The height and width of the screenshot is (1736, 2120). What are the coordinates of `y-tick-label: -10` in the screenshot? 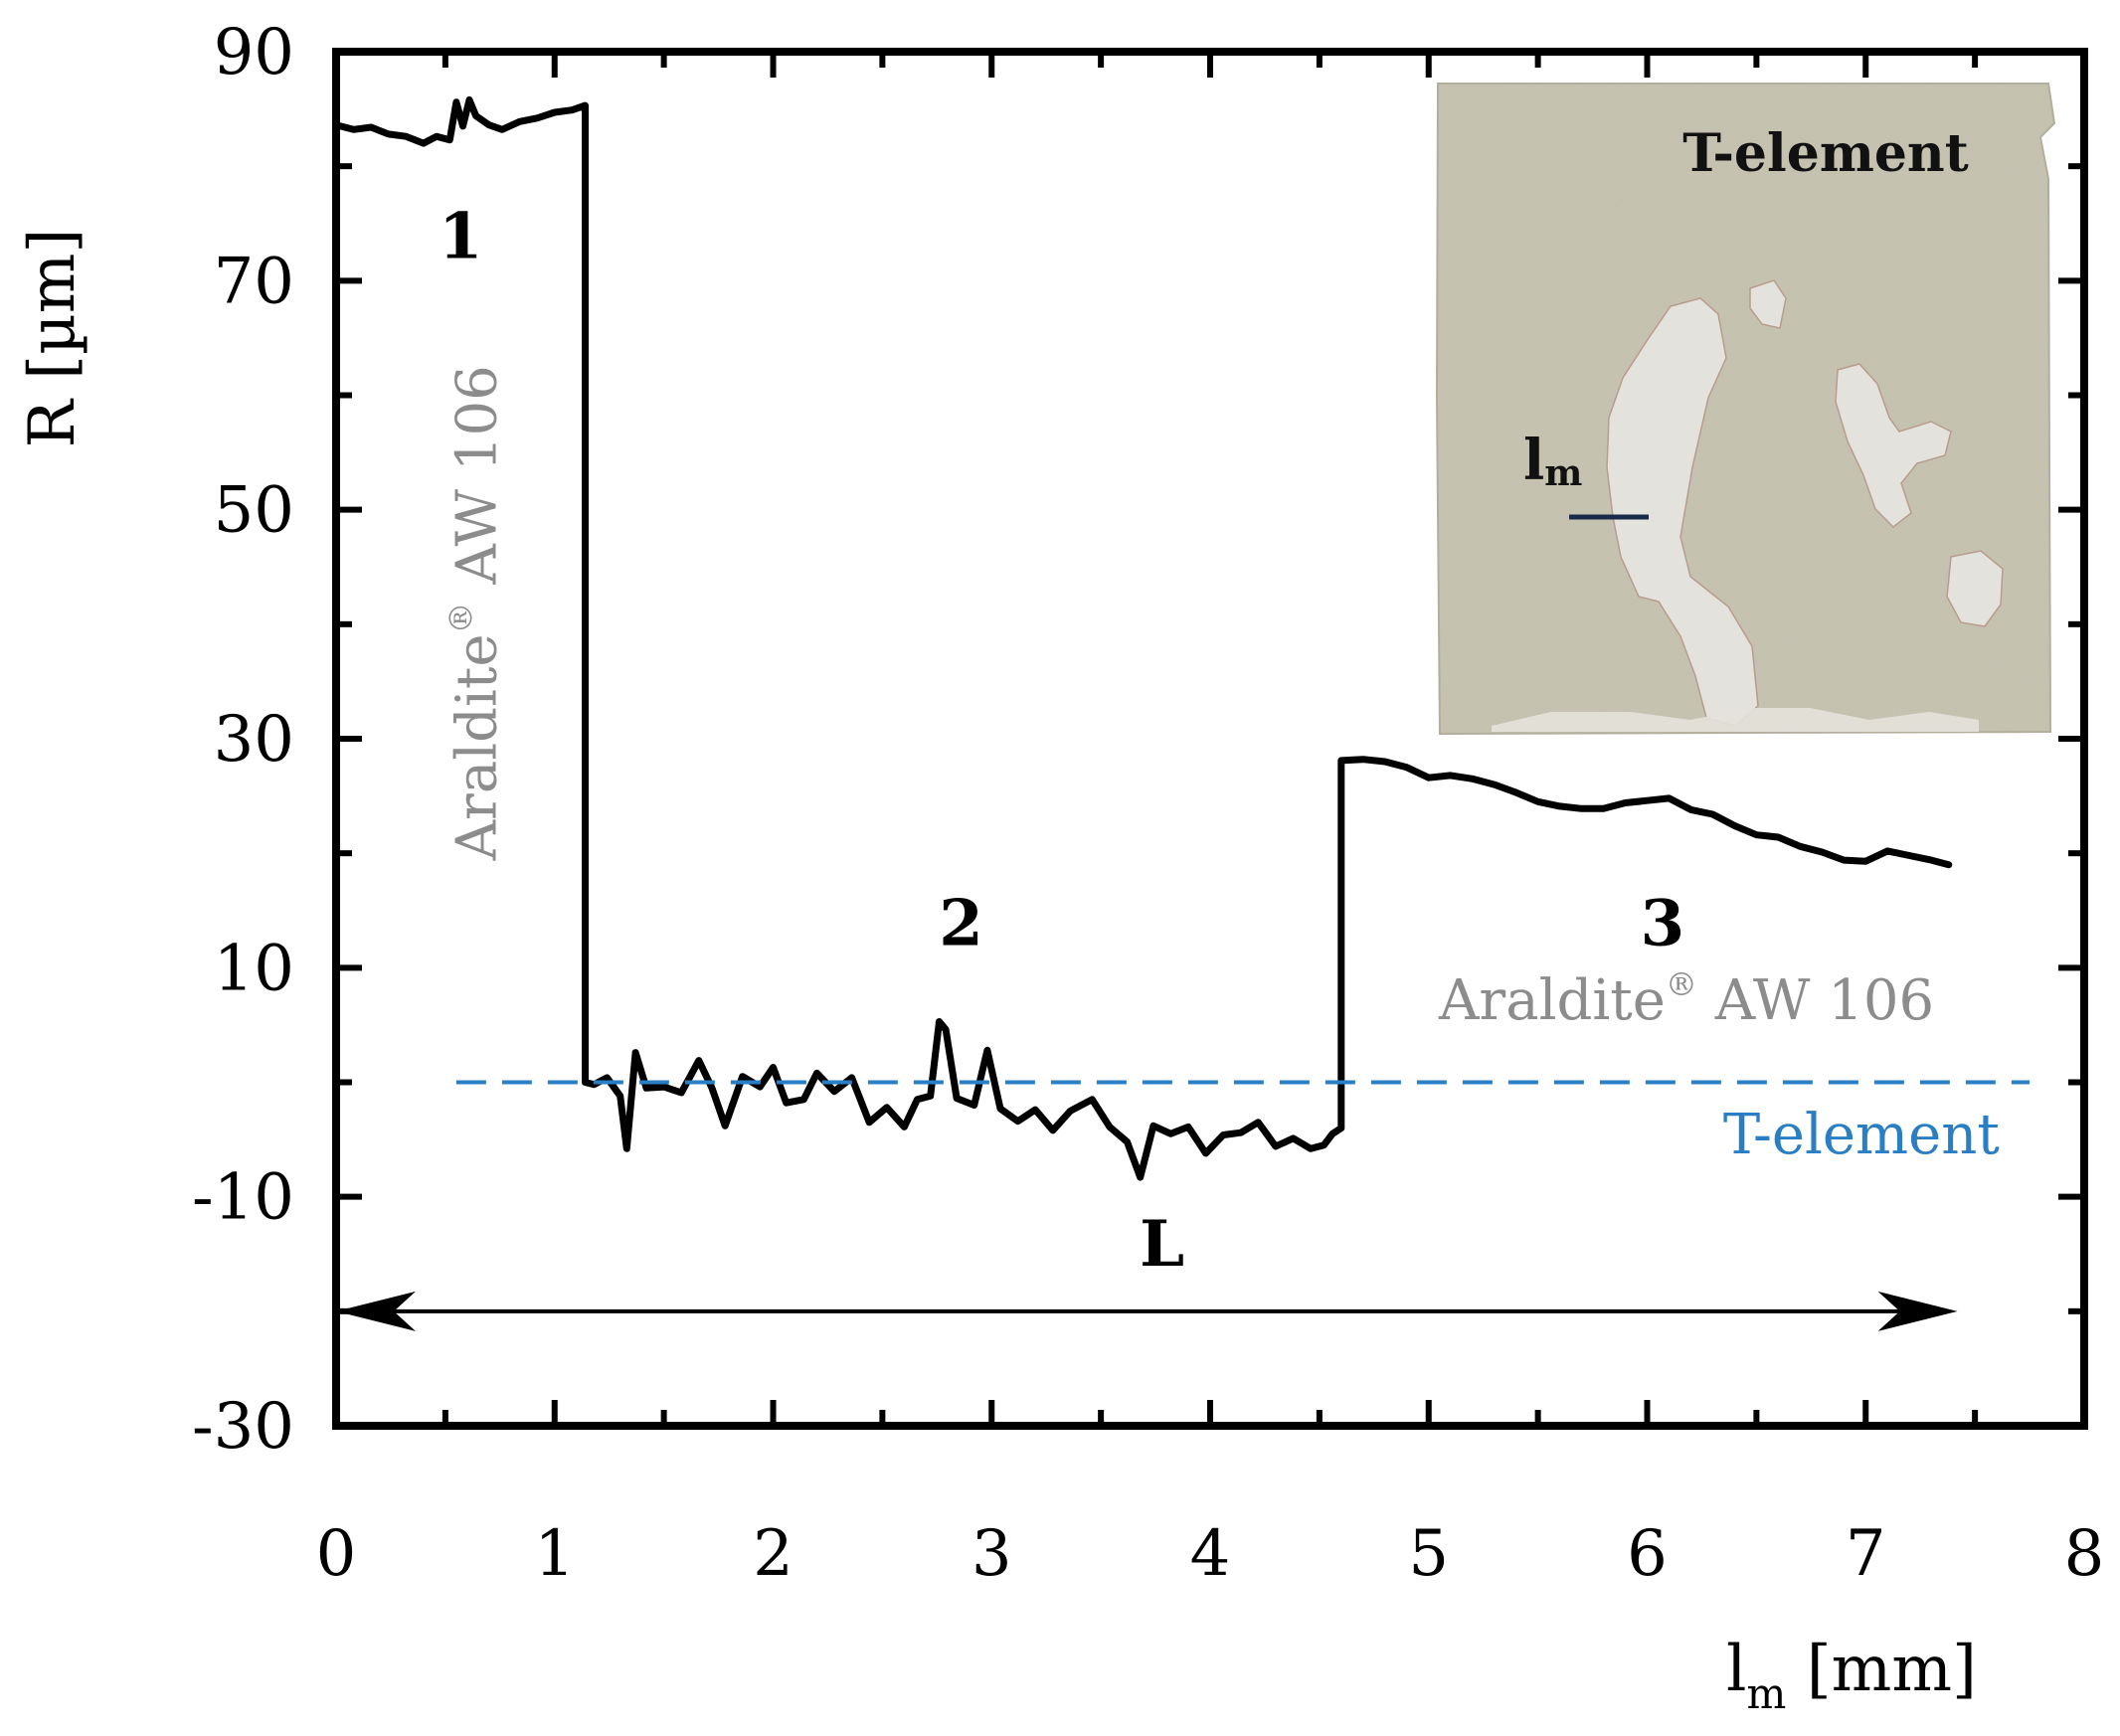 It's located at (243, 1198).